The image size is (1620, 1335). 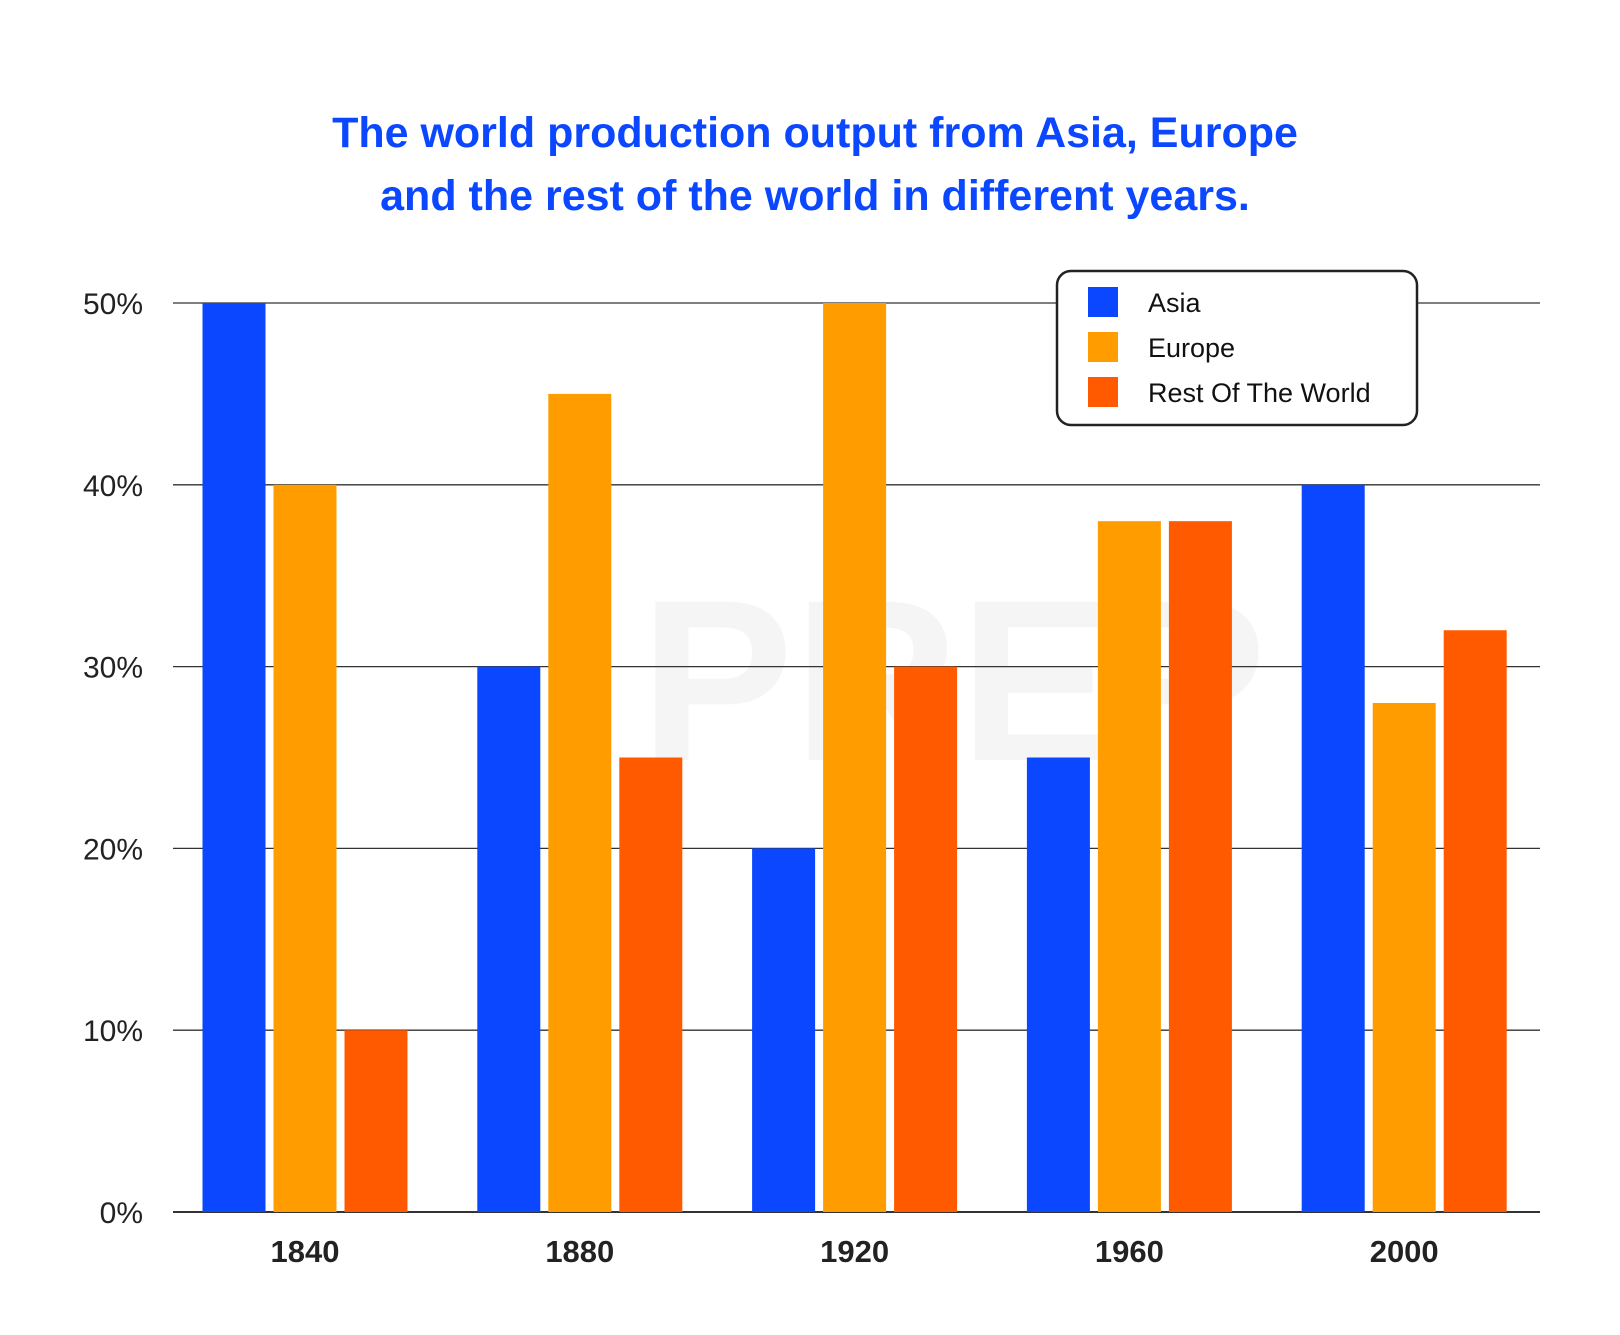 I want to click on legend: Asia Europe Rest Of The World, so click(x=1237, y=348).